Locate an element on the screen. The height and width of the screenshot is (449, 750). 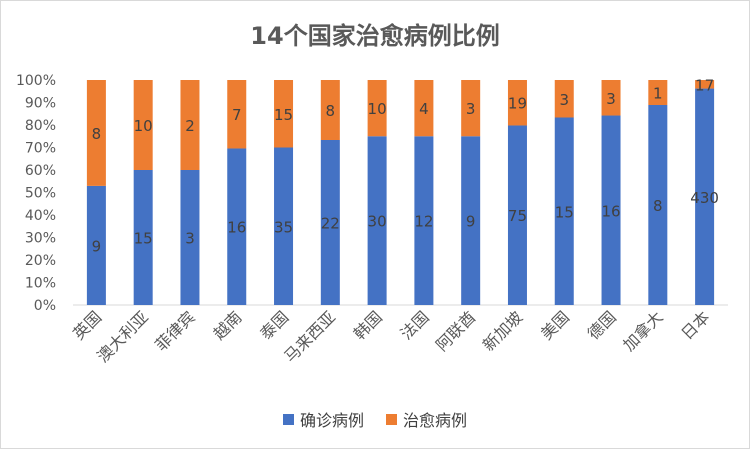
y-tick-label: 0% is located at coordinates (45, 306).